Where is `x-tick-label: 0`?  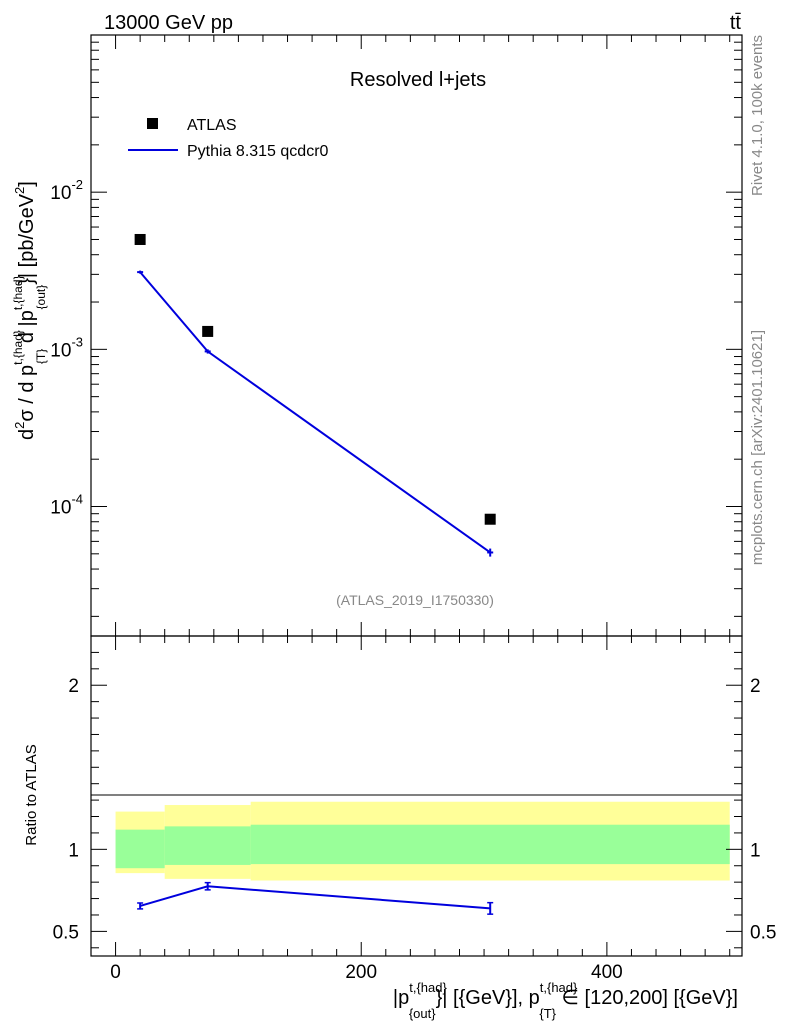
x-tick-label: 0 is located at coordinates (115, 972).